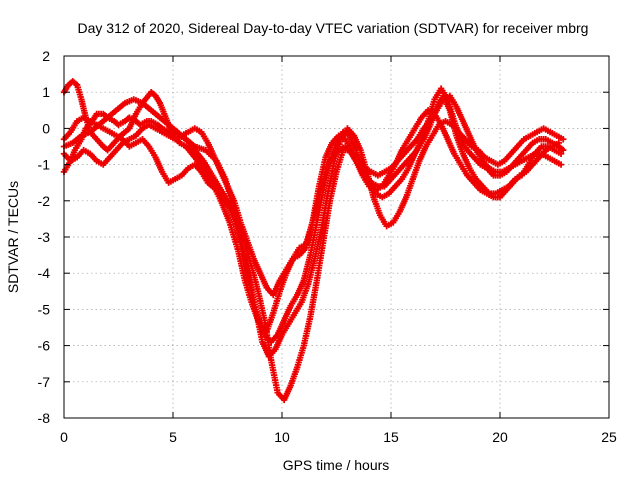 The image size is (640, 480). Describe the element at coordinates (609, 437) in the screenshot. I see `x-tick-label: 25` at that location.